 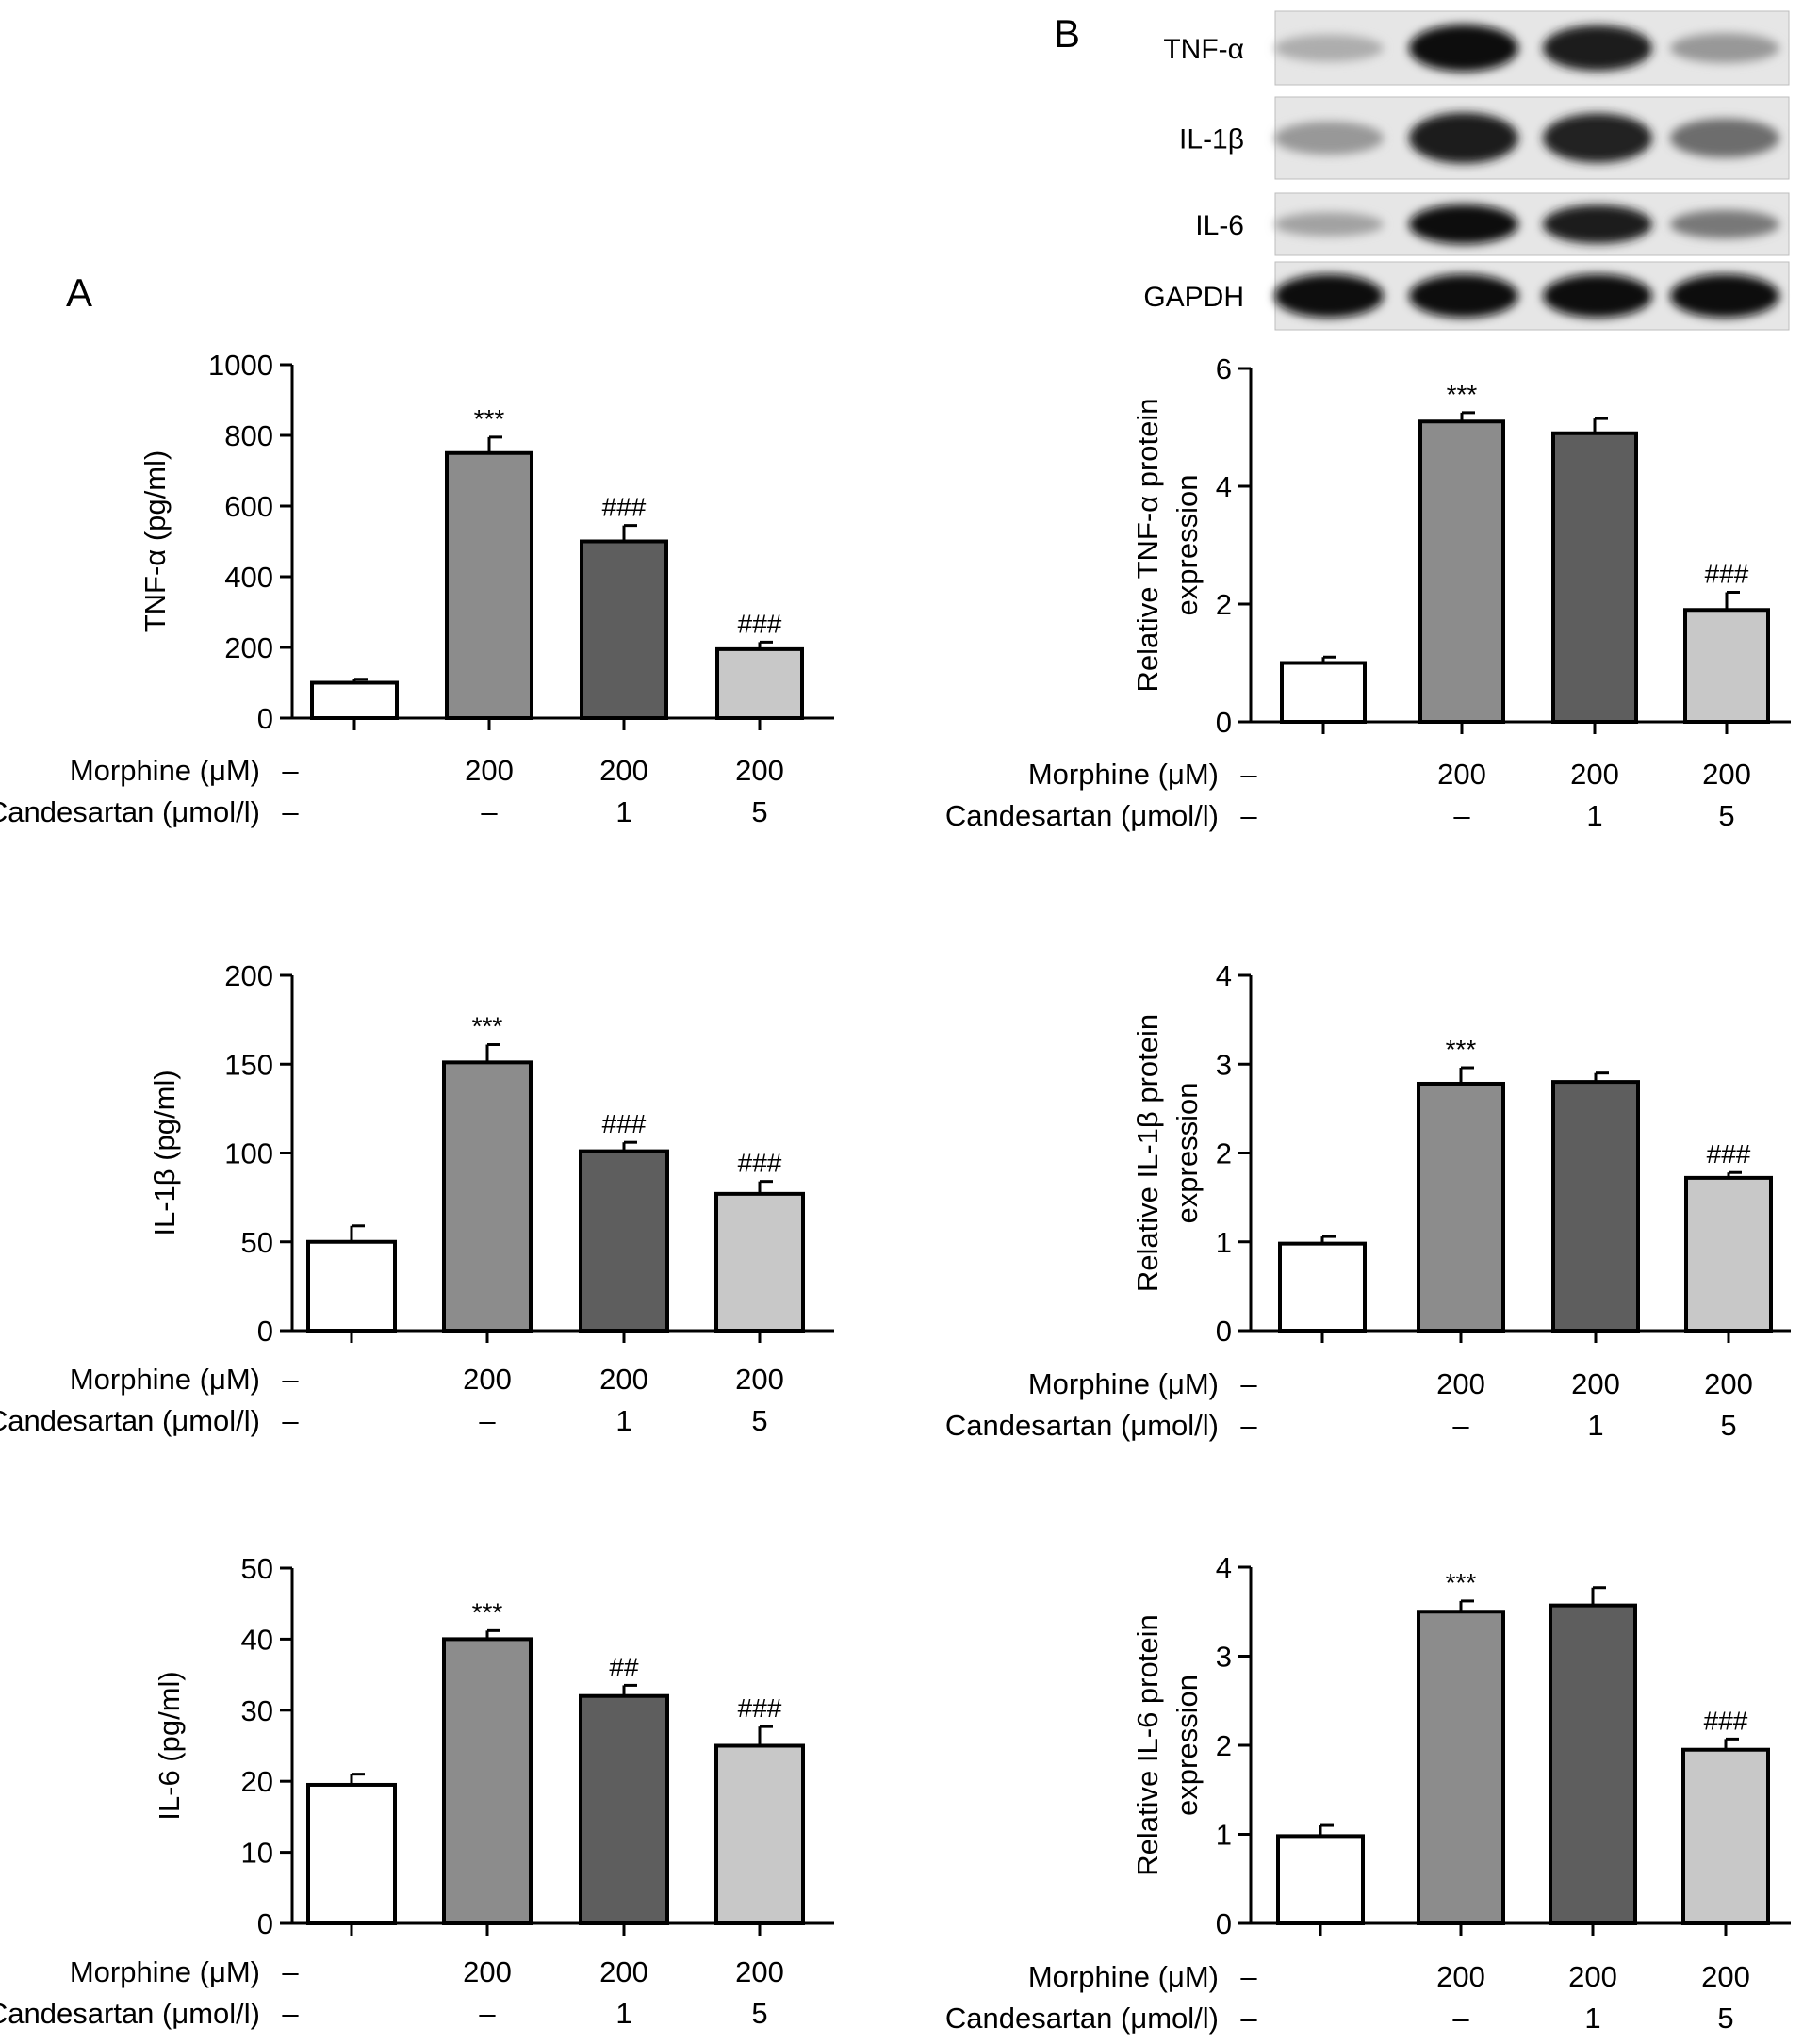 I want to click on y-tick-label: 800, so click(x=248, y=435).